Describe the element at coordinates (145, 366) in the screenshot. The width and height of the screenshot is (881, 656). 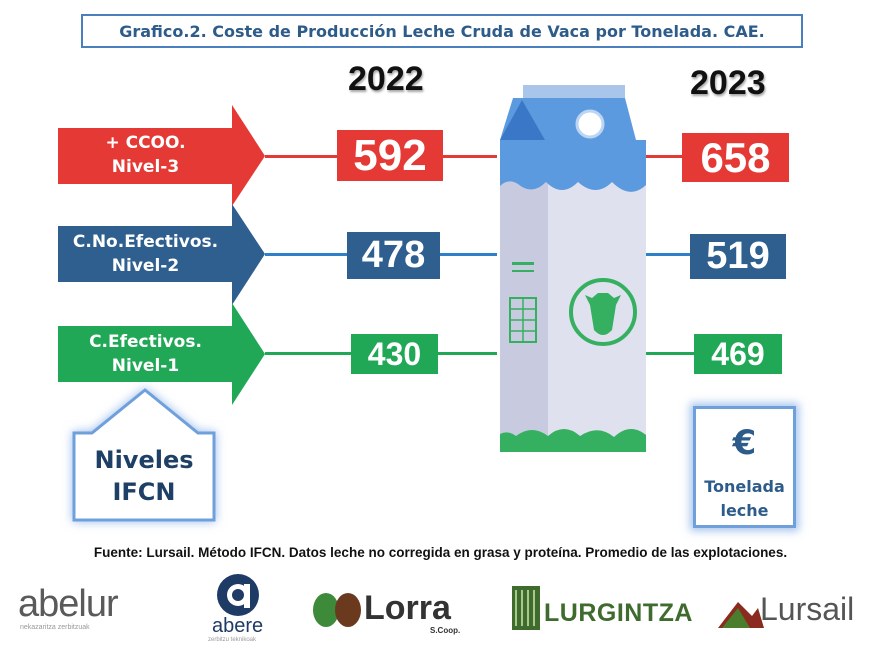
I see `label-line2: Nivel-1` at that location.